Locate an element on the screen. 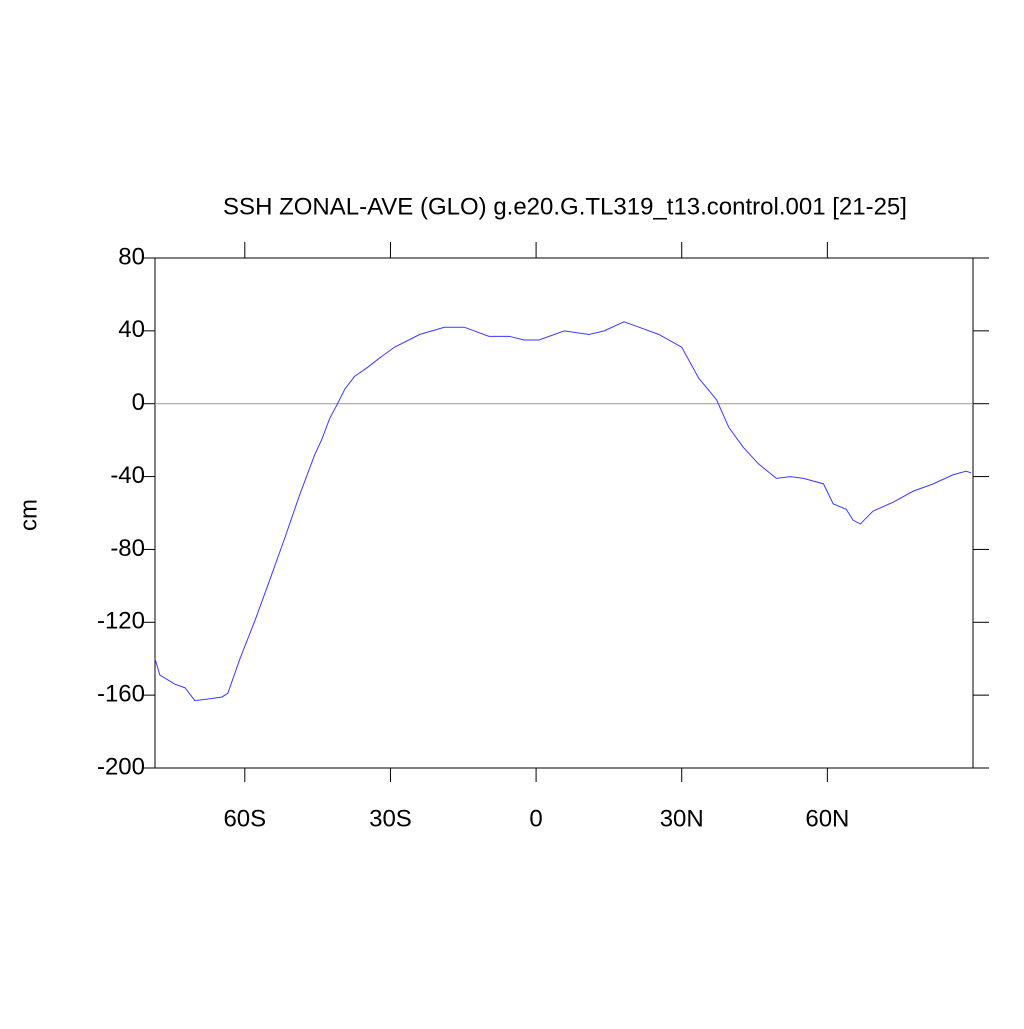  y-tick-label: 80 is located at coordinates (131, 256).